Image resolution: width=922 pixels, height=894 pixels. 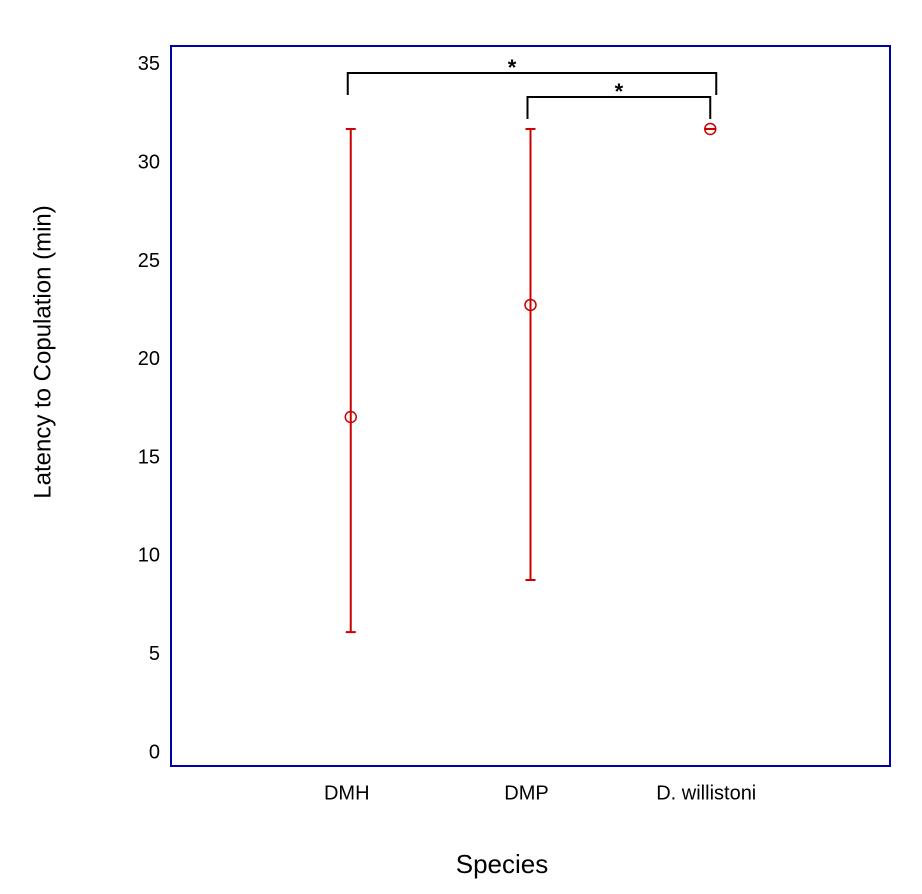 What do you see at coordinates (706, 793) in the screenshot?
I see `x-tick-label: D. willistoni` at bounding box center [706, 793].